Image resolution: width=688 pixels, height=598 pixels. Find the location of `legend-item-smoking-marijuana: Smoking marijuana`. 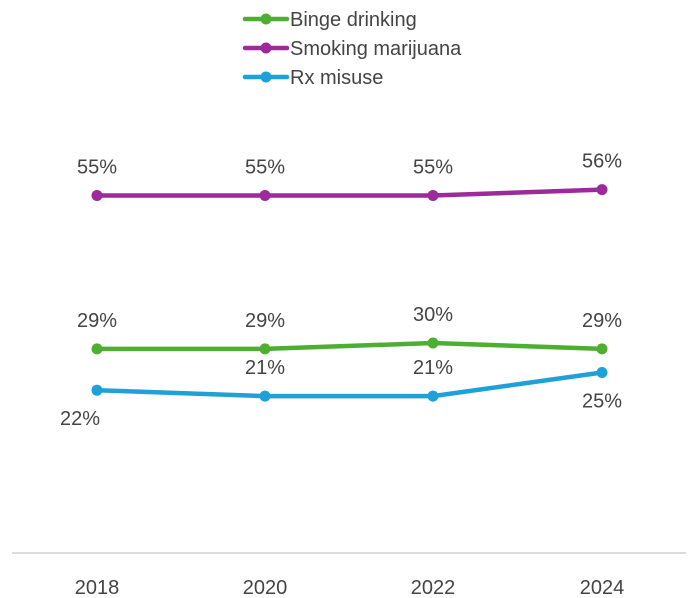

legend-item-smoking-marijuana: Smoking marijuana is located at coordinates (352, 49).